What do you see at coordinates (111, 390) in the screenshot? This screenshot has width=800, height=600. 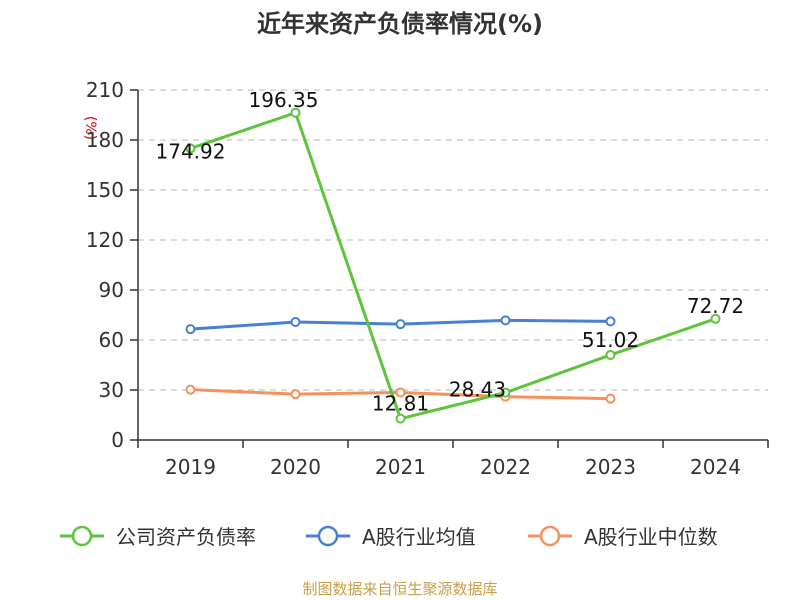 I see `y-tick-label: 30` at bounding box center [111, 390].